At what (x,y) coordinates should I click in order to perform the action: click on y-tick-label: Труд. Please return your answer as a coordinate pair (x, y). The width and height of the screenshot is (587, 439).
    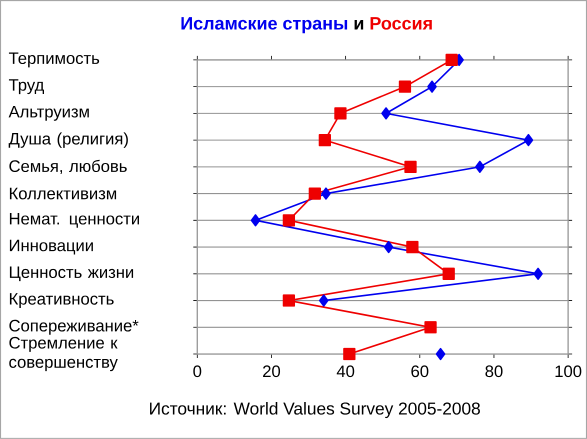
    Looking at the image, I should click on (26, 86).